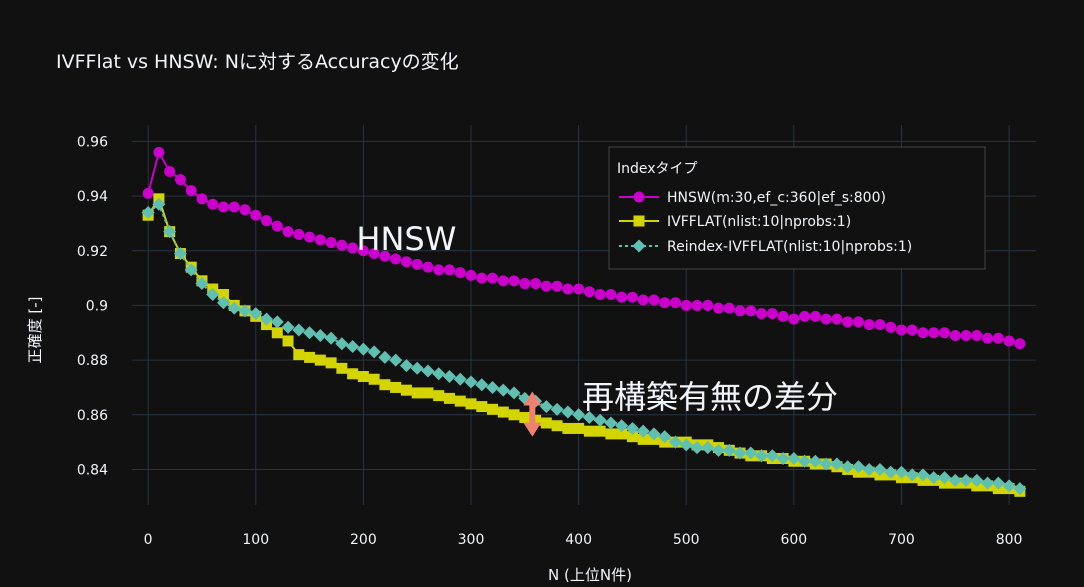 This screenshot has width=1084, height=587. What do you see at coordinates (92, 252) in the screenshot?
I see `y-tick-label: 0.92` at bounding box center [92, 252].